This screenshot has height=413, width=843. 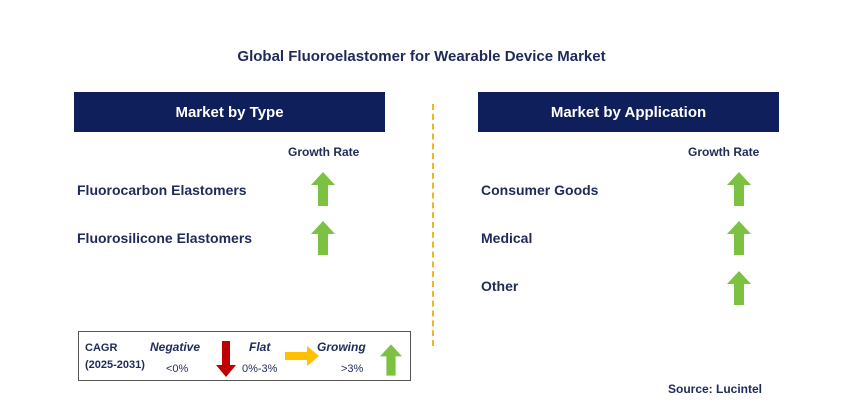 What do you see at coordinates (341, 347) in the screenshot?
I see `legend-growing-label: Growing` at bounding box center [341, 347].